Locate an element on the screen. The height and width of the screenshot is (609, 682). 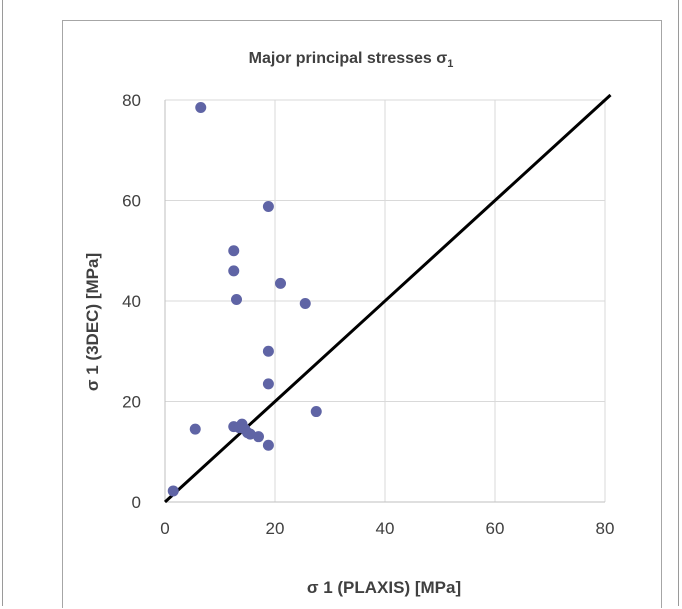
y-tick-label: 0 is located at coordinates (136, 502).